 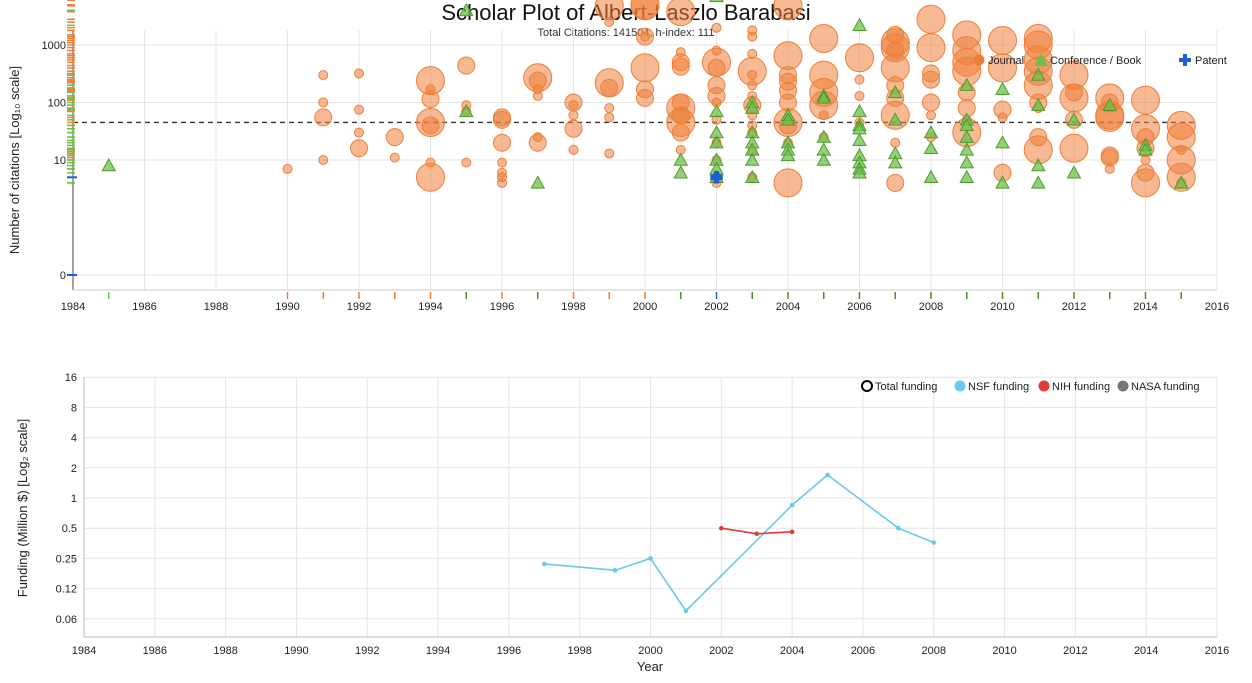 I want to click on x-tick-label: 2004, so click(x=792, y=651).